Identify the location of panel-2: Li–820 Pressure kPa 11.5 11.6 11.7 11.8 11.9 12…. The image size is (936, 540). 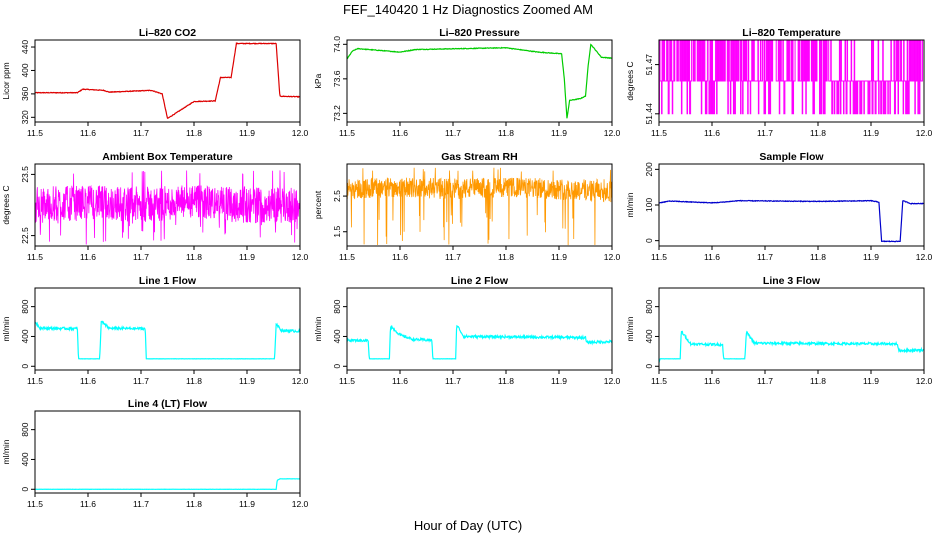
(467, 82).